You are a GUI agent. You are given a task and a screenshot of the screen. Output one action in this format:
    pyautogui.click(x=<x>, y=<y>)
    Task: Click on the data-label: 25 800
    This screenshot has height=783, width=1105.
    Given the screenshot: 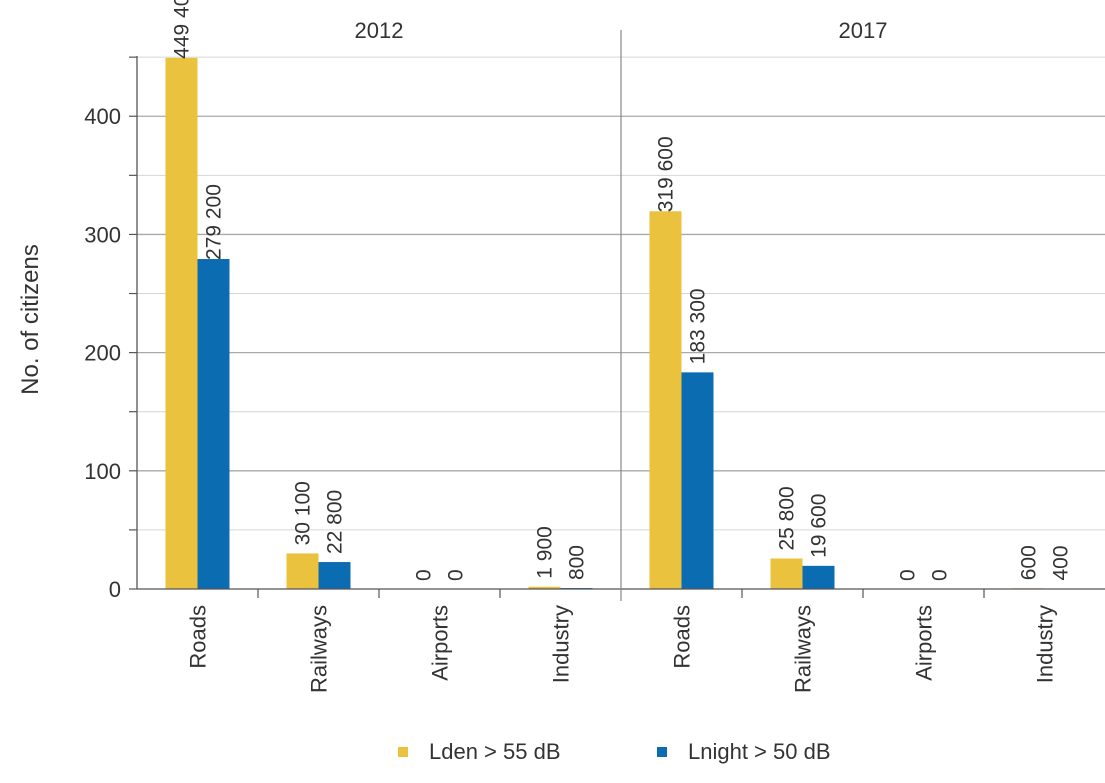 What is the action you would take?
    pyautogui.click(x=787, y=518)
    